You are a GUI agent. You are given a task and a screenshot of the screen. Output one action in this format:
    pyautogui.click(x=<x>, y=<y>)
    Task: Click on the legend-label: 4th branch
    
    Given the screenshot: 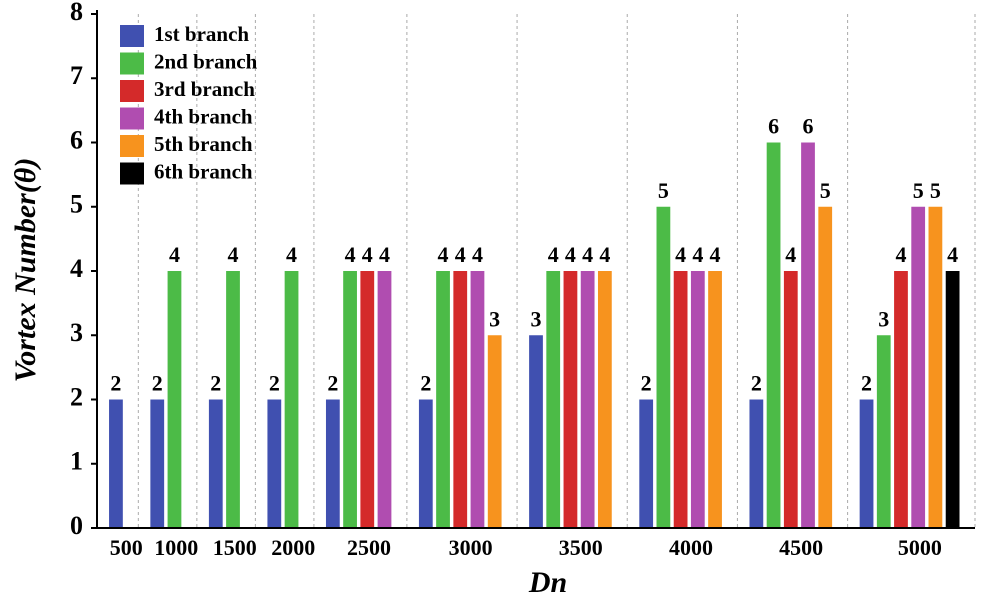 What is the action you would take?
    pyautogui.click(x=203, y=116)
    